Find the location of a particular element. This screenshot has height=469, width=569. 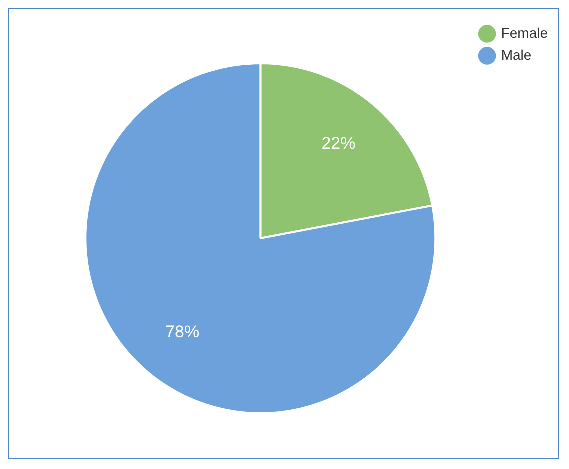

legend-label: Male is located at coordinates (516, 54).